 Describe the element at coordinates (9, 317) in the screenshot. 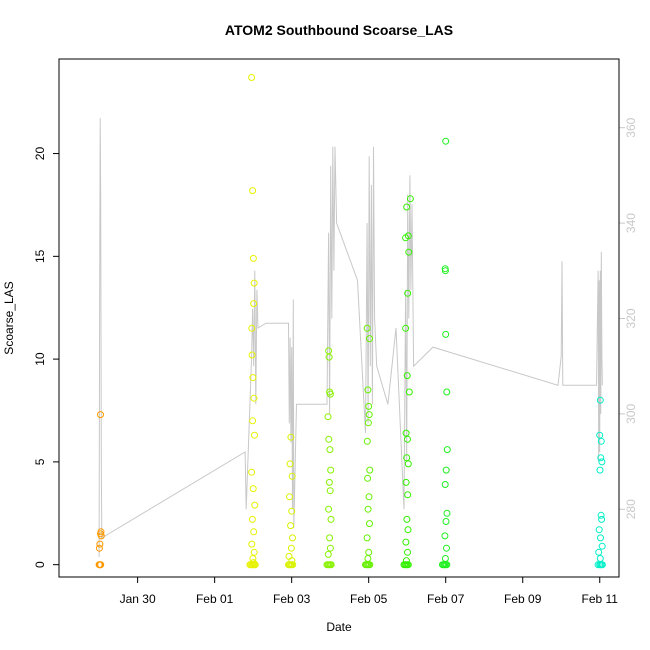

I see `y-axis-label: Scoarse_LAS` at that location.